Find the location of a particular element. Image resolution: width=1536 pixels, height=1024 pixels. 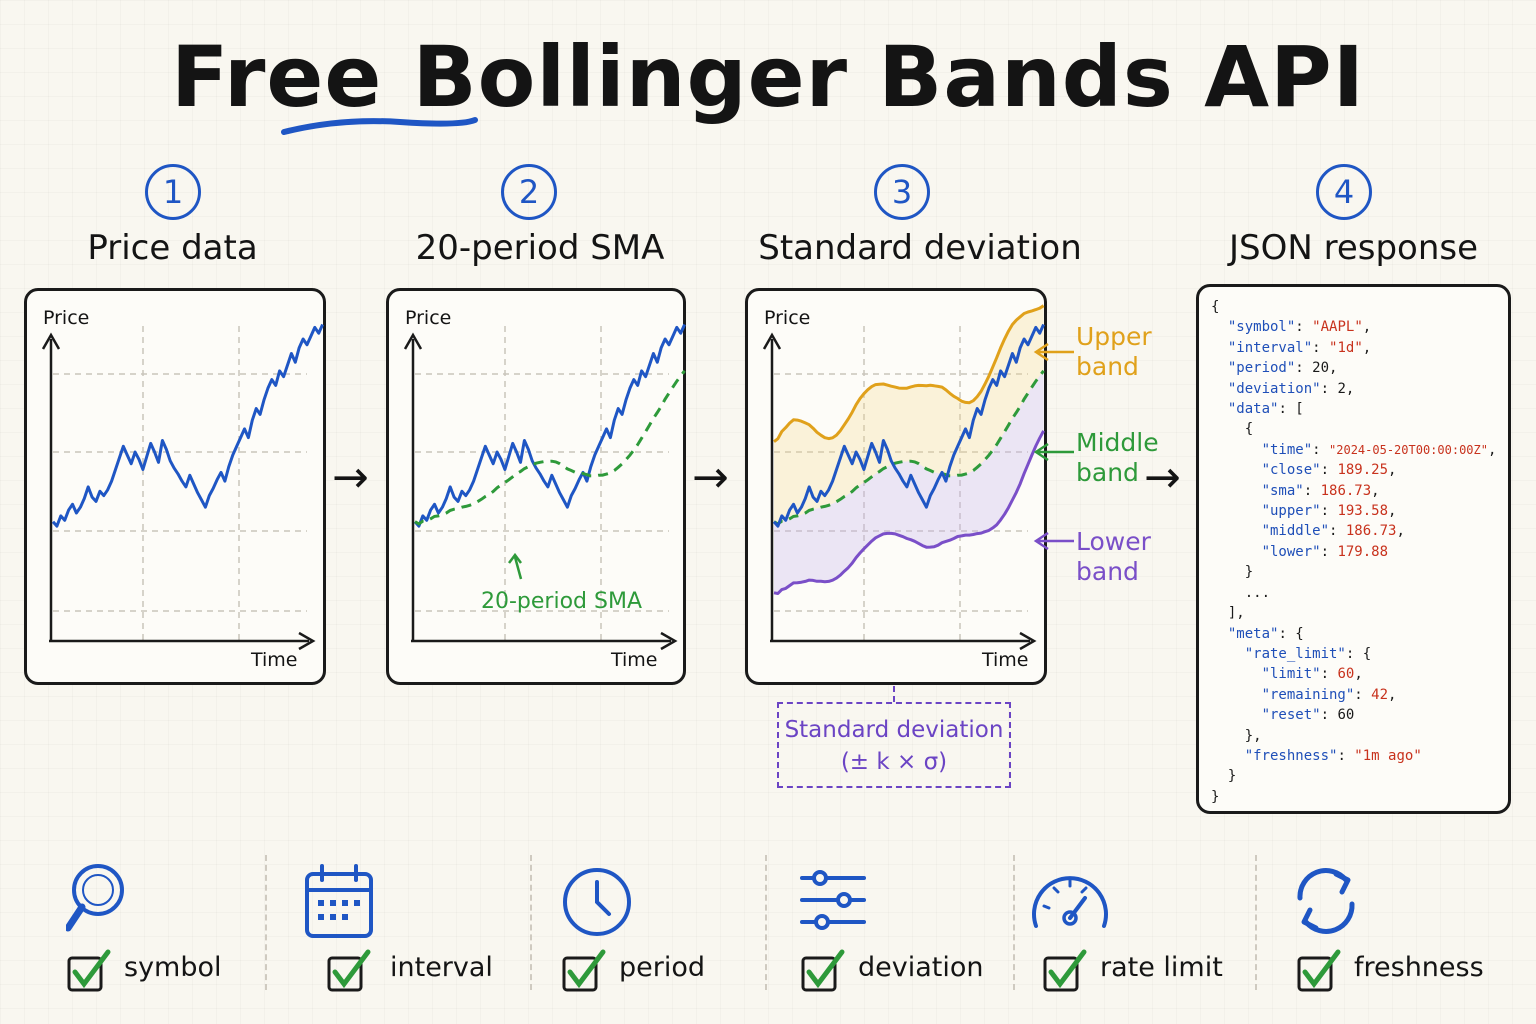

feature-label: period is located at coordinates (662, 967).